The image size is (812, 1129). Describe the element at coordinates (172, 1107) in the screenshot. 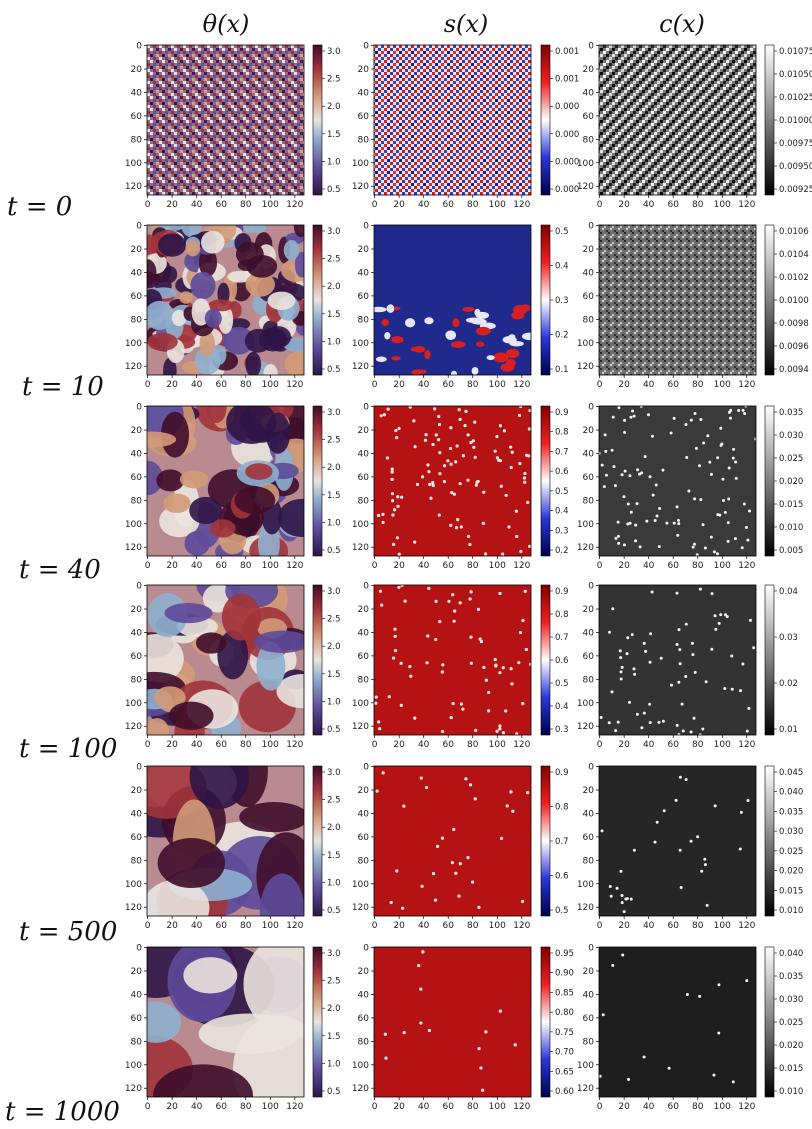

I see `x-tick-label: 20` at that location.